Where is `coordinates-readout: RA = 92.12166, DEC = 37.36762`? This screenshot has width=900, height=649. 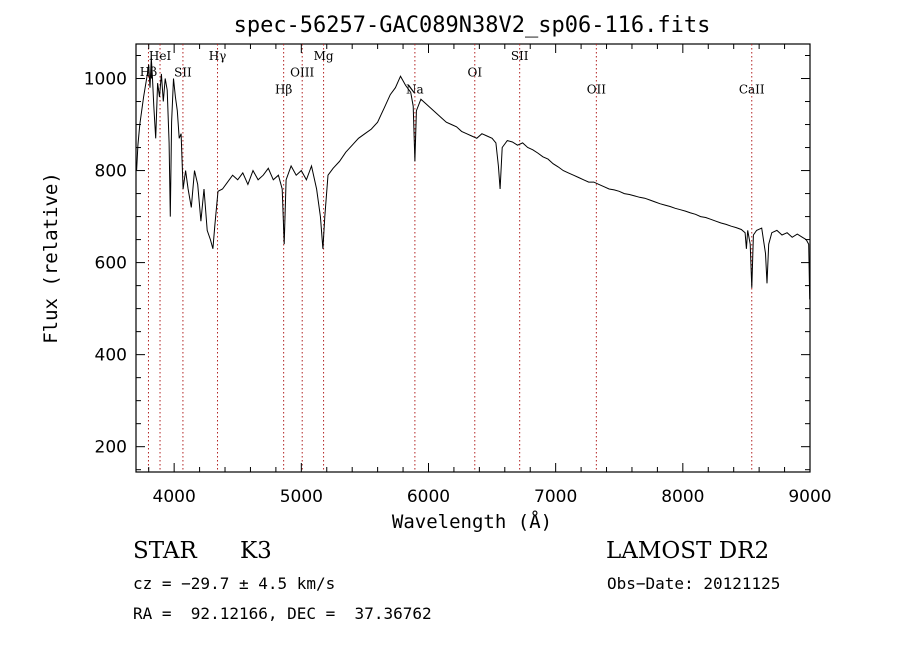
coordinates-readout: RA = 92.12166, DEC = 37.36762 is located at coordinates (282, 613).